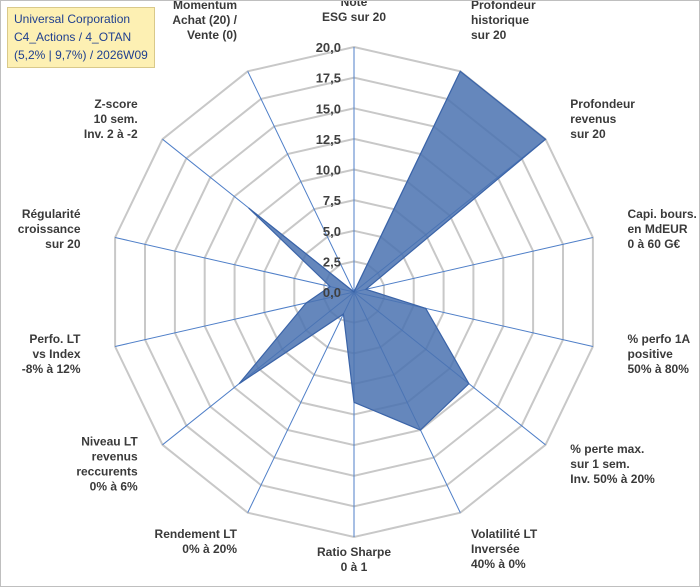 This screenshot has height=587, width=700. Describe the element at coordinates (55, 339) in the screenshot. I see `axis-label-line: Perfo. LT` at that location.